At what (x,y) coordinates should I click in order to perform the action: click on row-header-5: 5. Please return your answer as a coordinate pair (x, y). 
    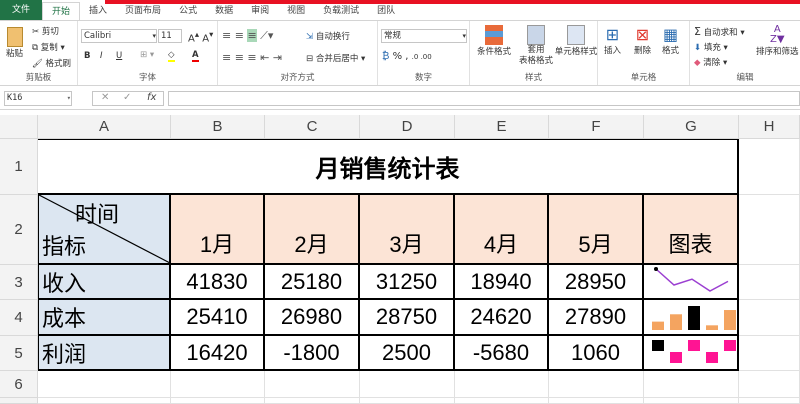
    Looking at the image, I should click on (19, 353).